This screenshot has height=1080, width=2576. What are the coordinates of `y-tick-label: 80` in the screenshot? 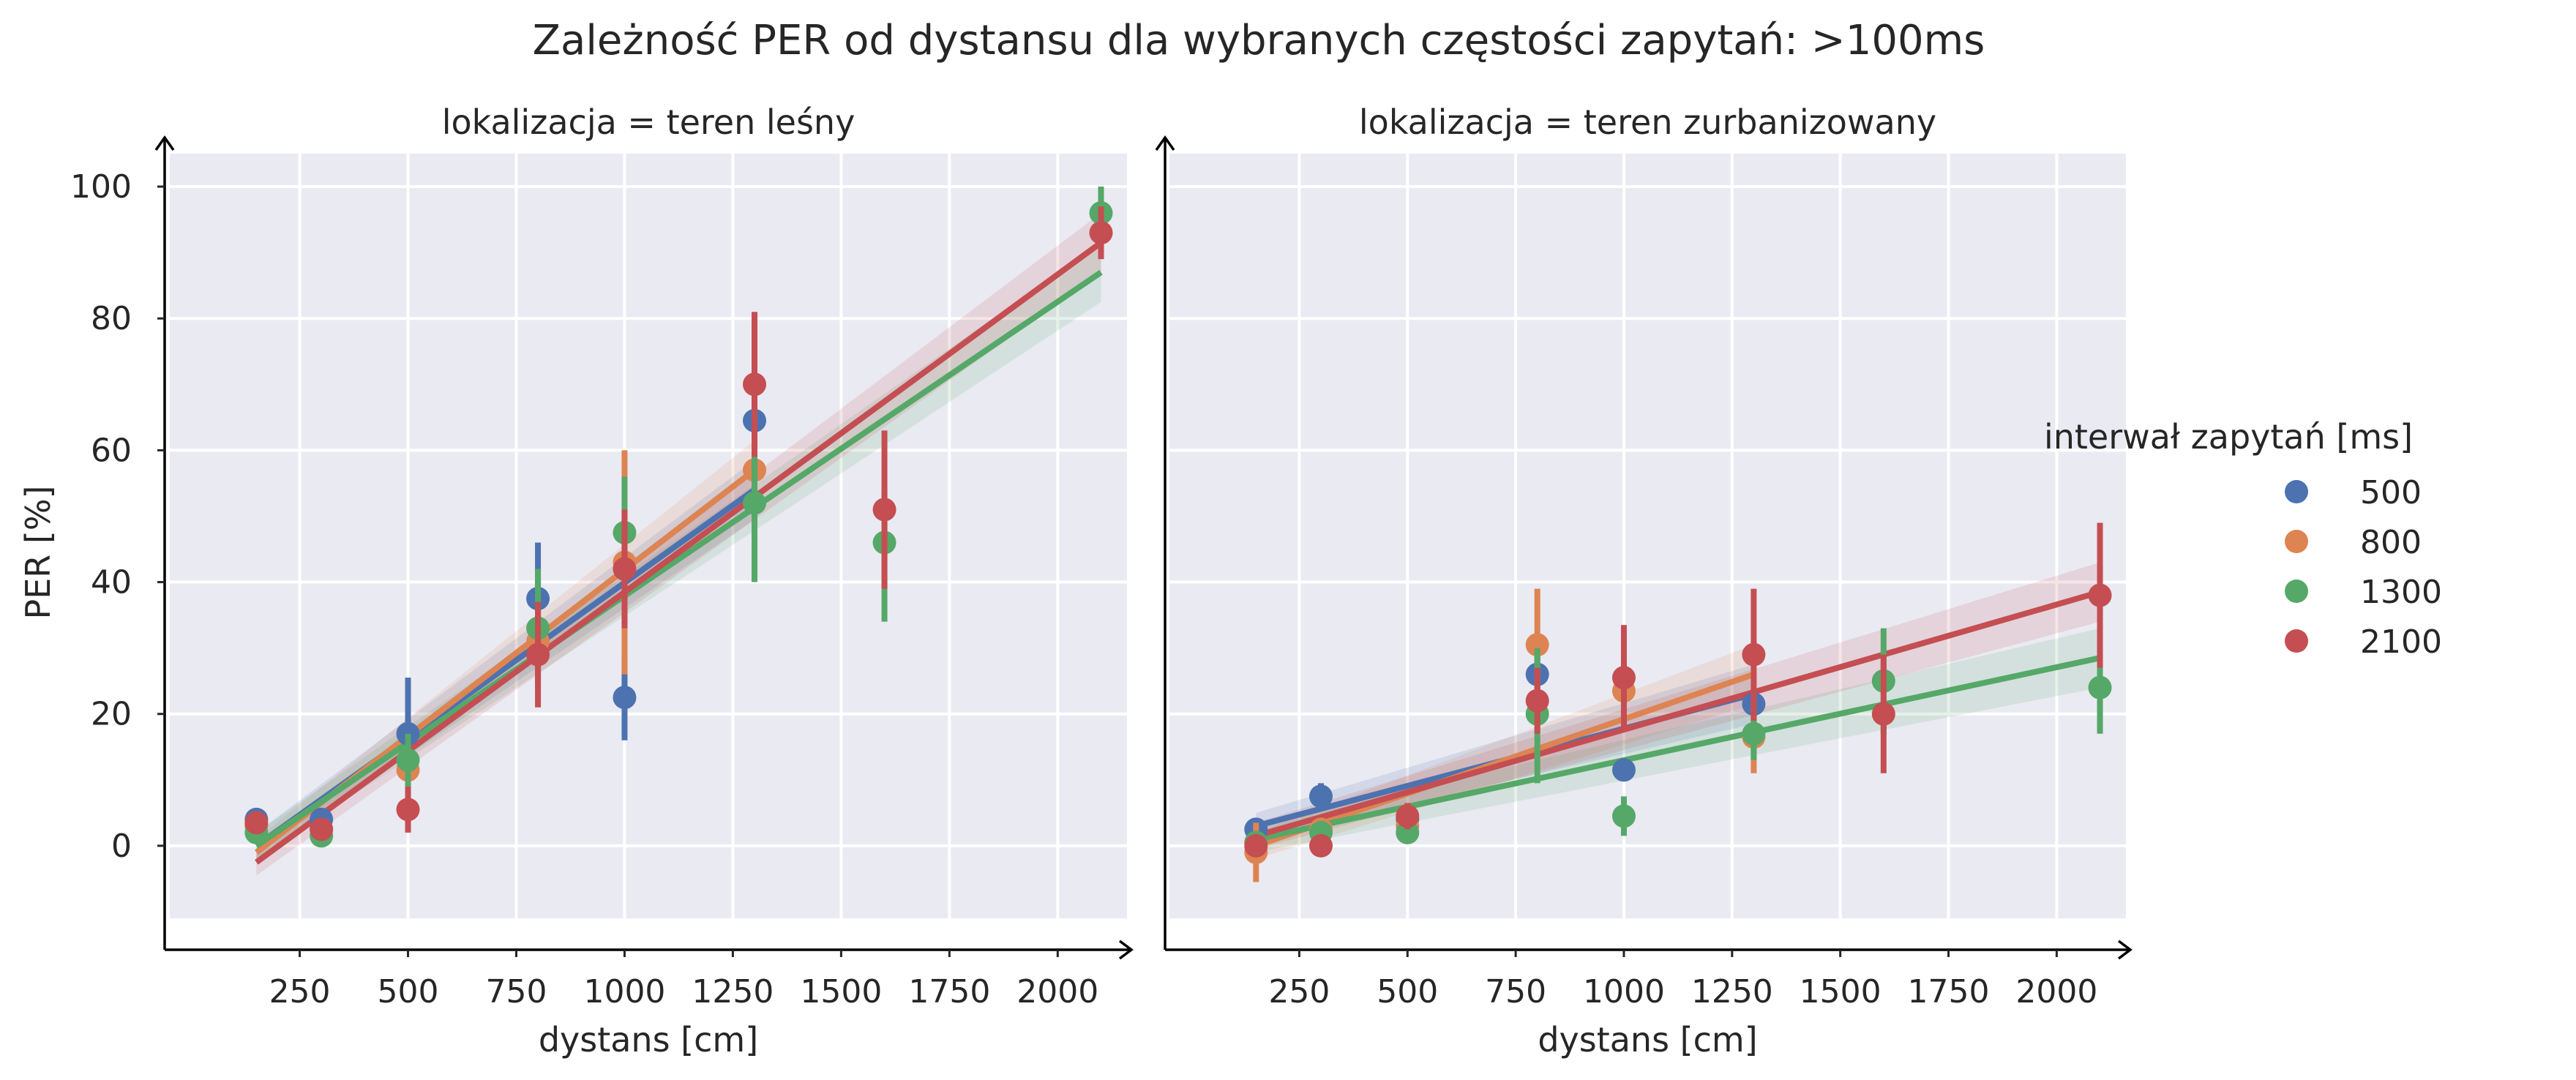 It's located at (111, 318).